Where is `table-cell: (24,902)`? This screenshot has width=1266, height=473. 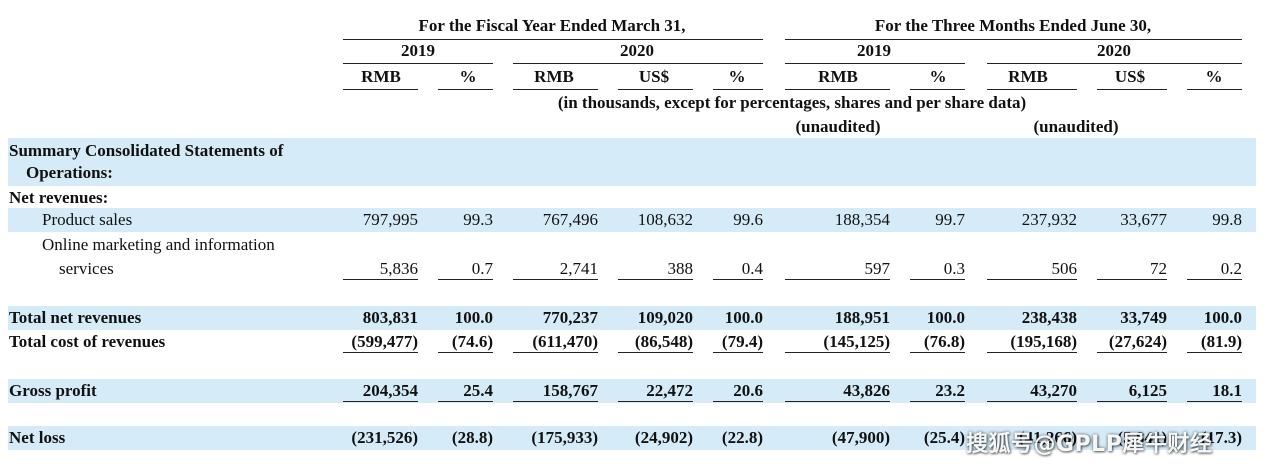
table-cell: (24,902) is located at coordinates (663, 437).